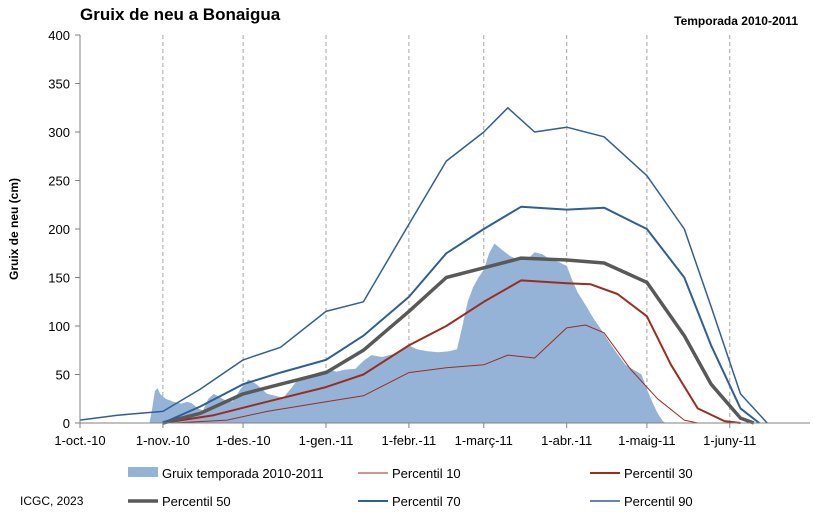 The width and height of the screenshot is (815, 525). Describe the element at coordinates (243, 473) in the screenshot. I see `legend-label: Gruix temporada 2010-2011` at that location.